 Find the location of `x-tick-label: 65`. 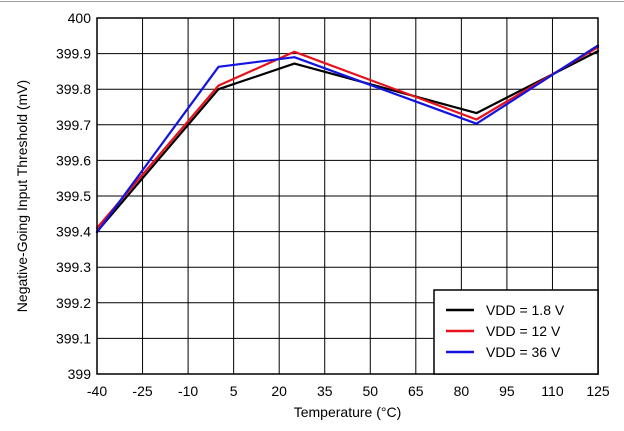

x-tick-label: 65 is located at coordinates (416, 391).